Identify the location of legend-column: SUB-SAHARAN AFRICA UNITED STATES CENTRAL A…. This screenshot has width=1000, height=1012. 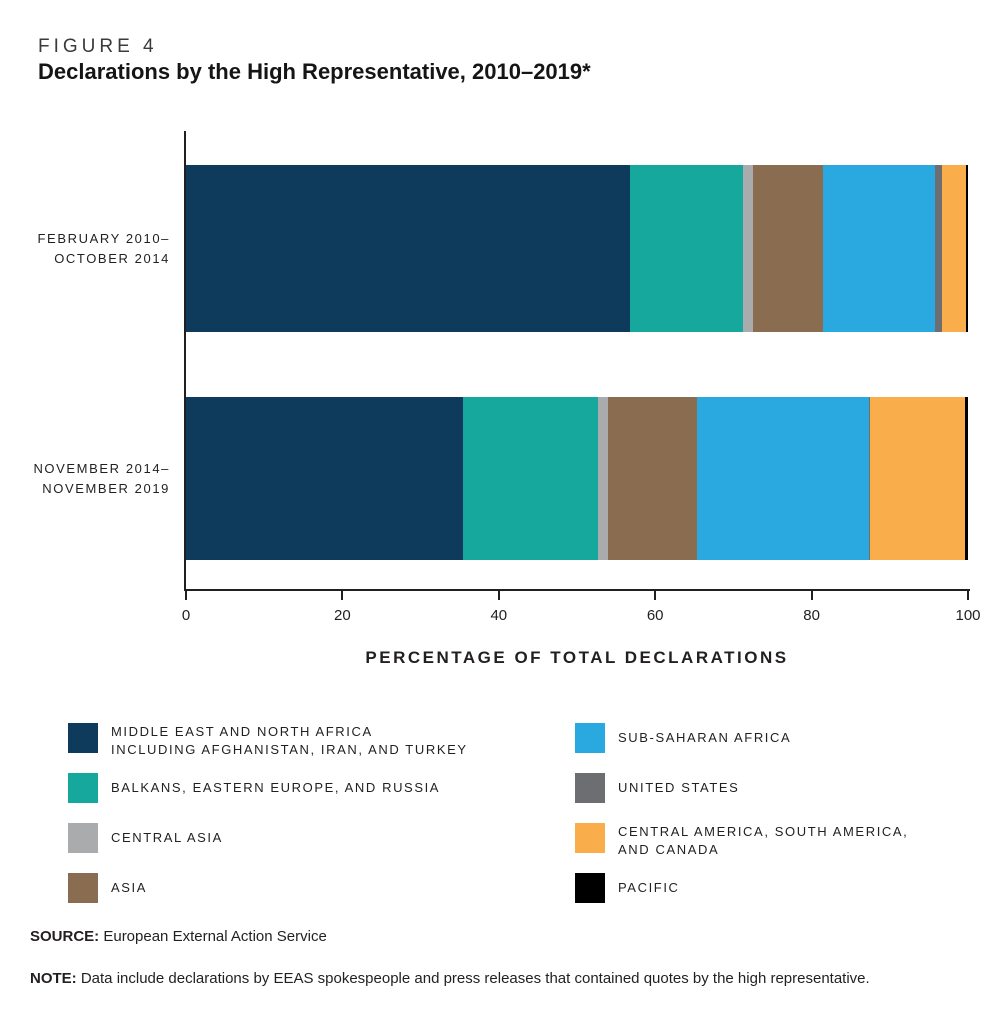
(741, 823).